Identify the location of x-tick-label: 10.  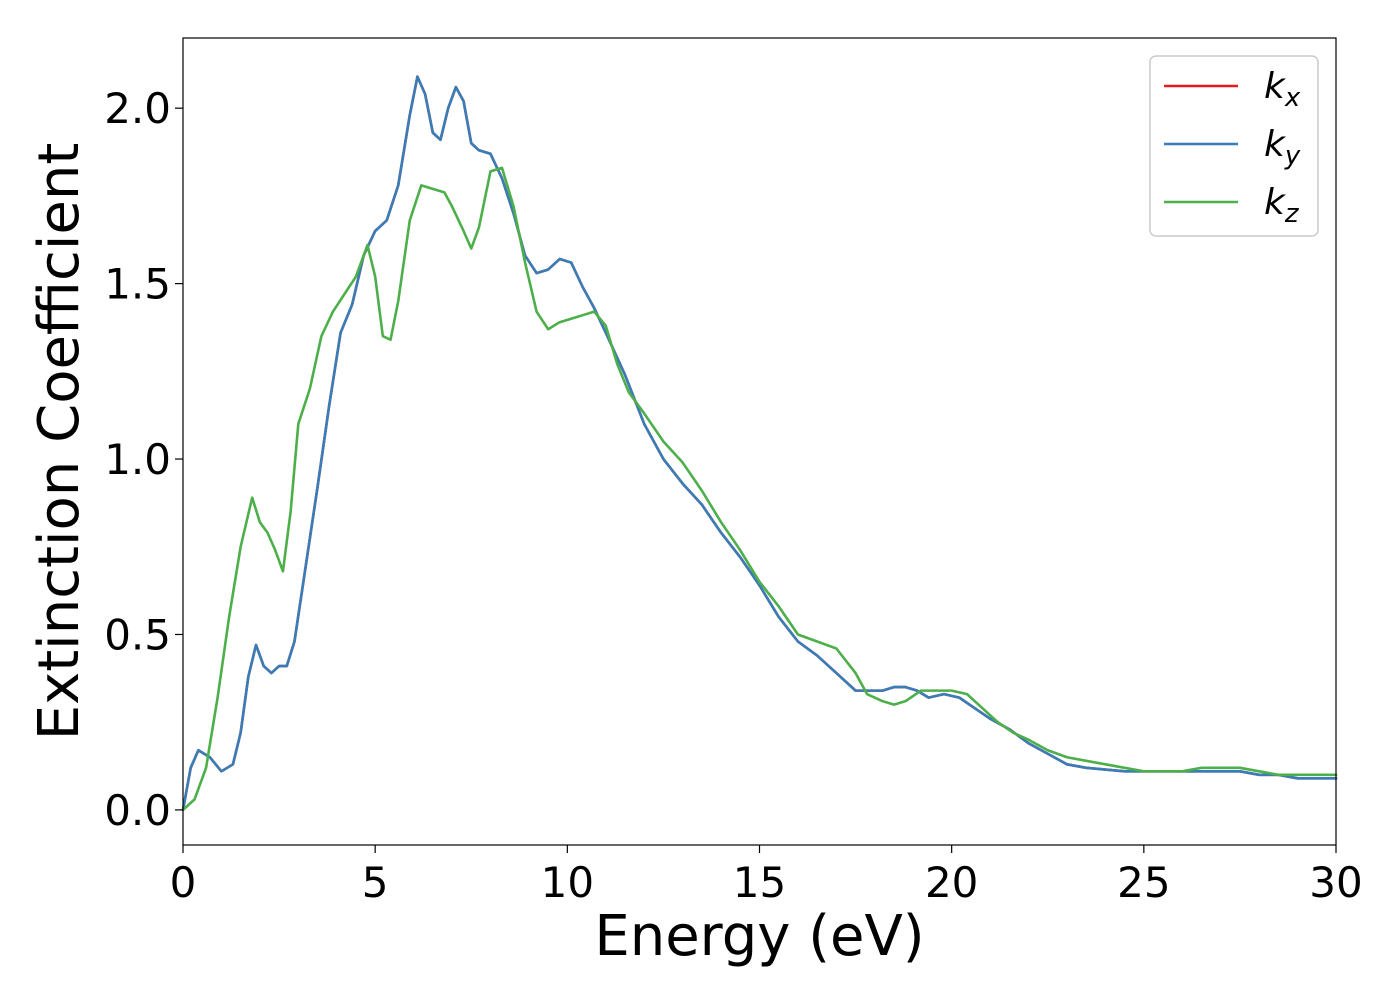
(567, 882).